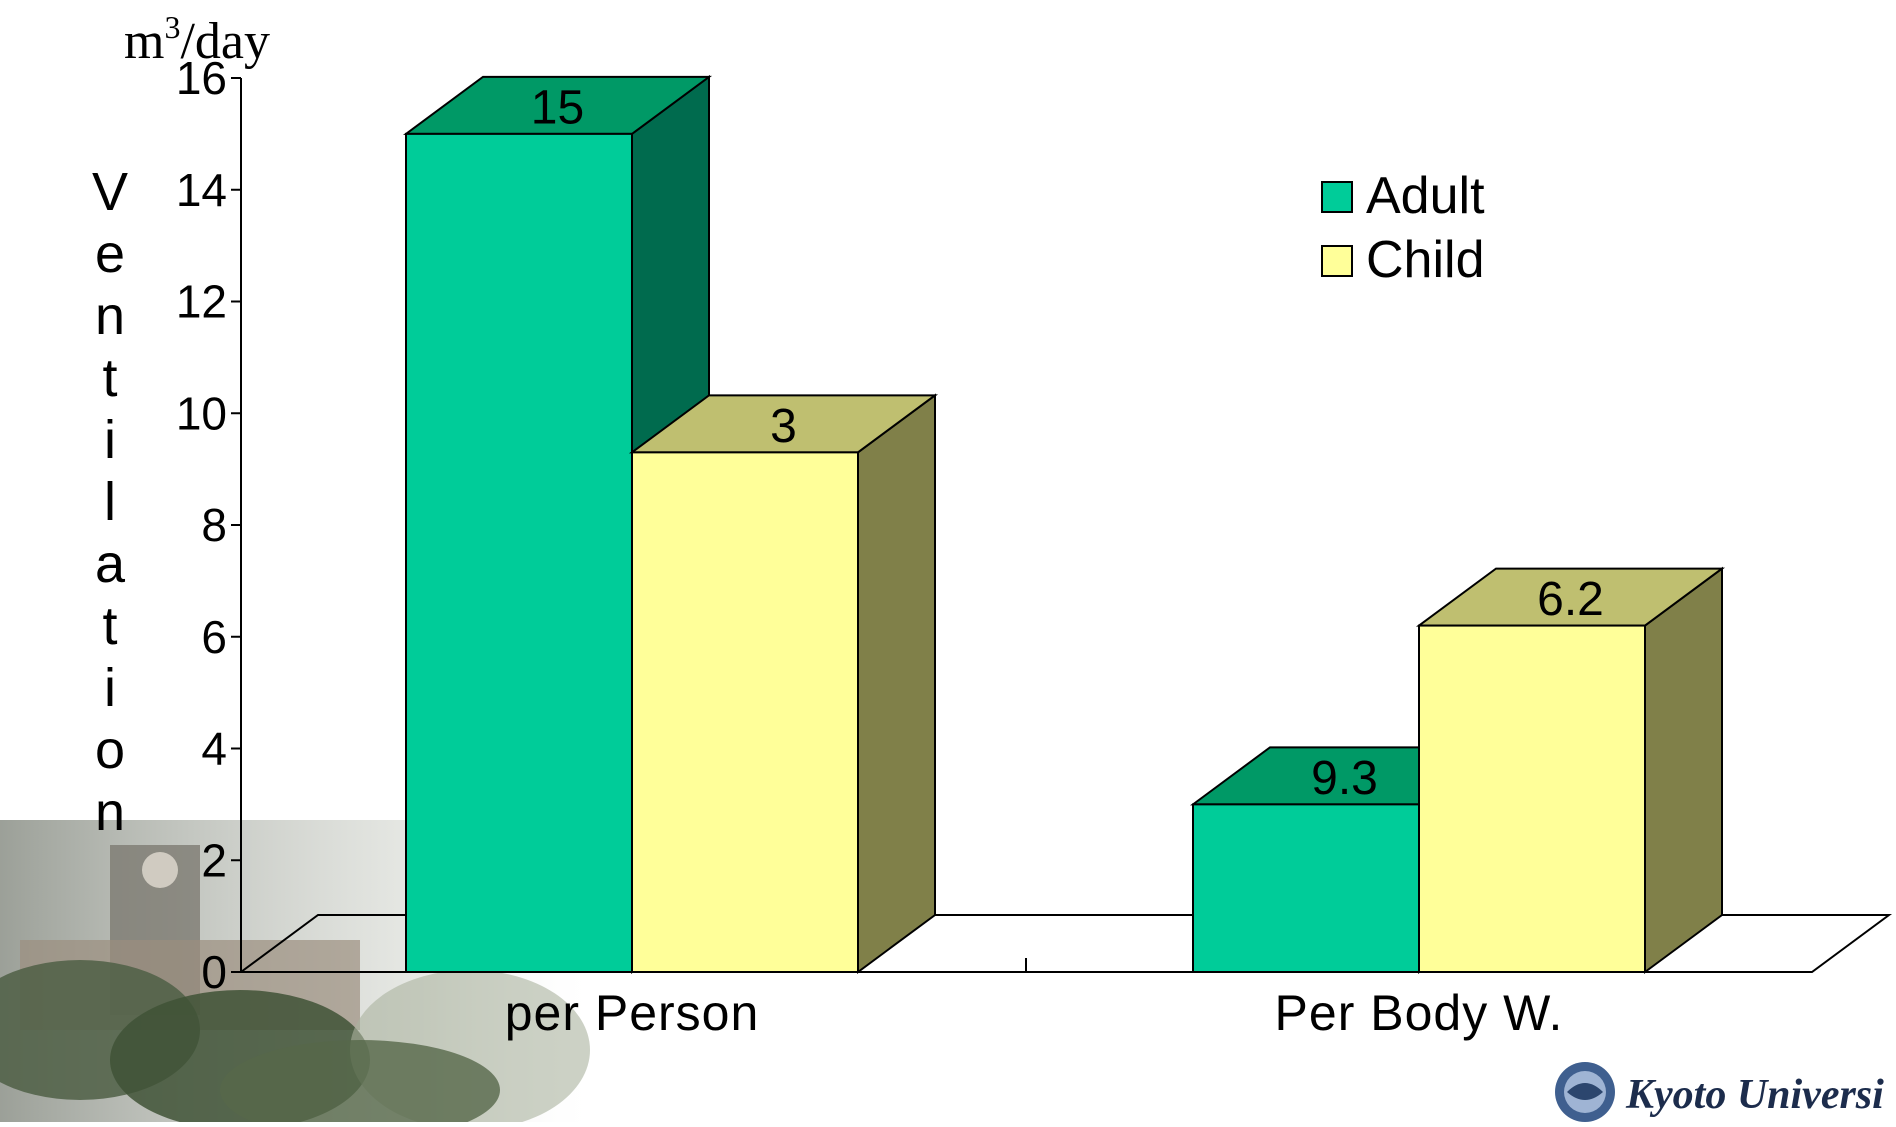  What do you see at coordinates (110, 750) in the screenshot?
I see `y-axis-label-char: o` at bounding box center [110, 750].